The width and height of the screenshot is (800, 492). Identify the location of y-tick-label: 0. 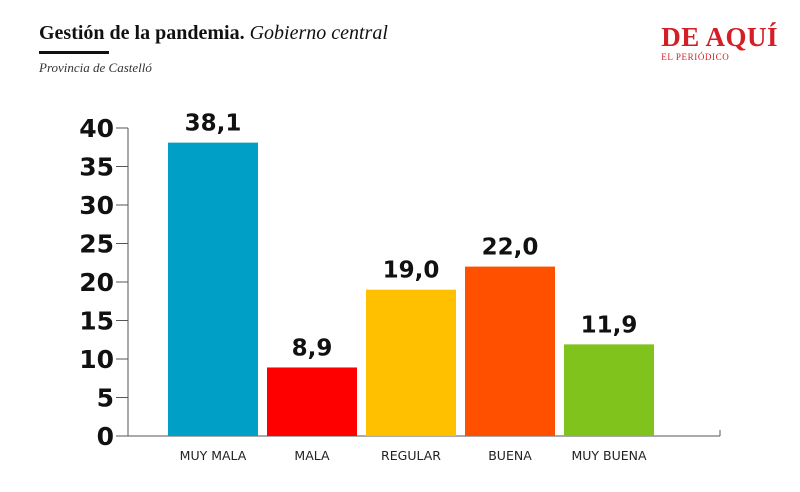
(105, 436).